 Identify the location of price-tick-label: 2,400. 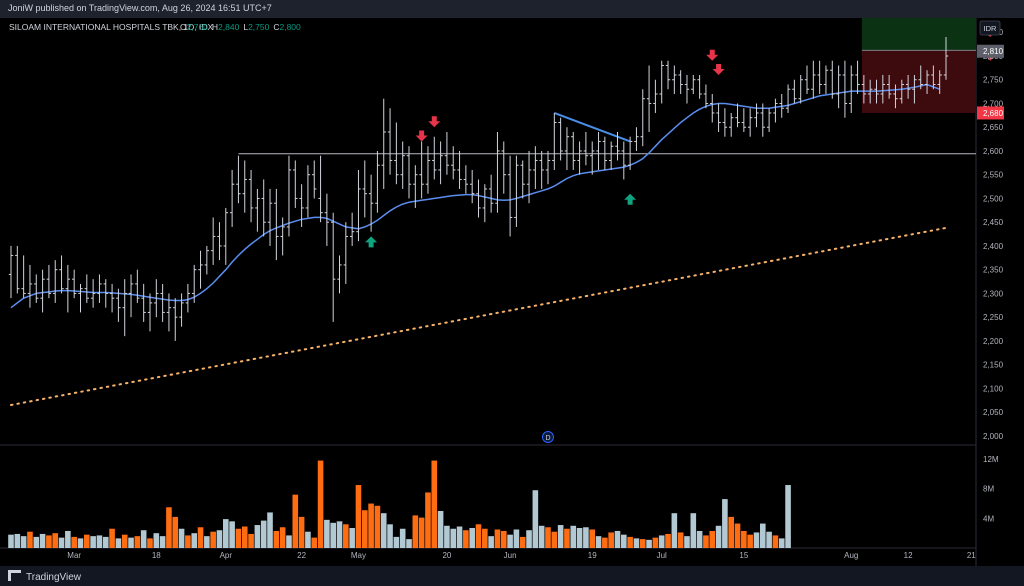
(993, 246).